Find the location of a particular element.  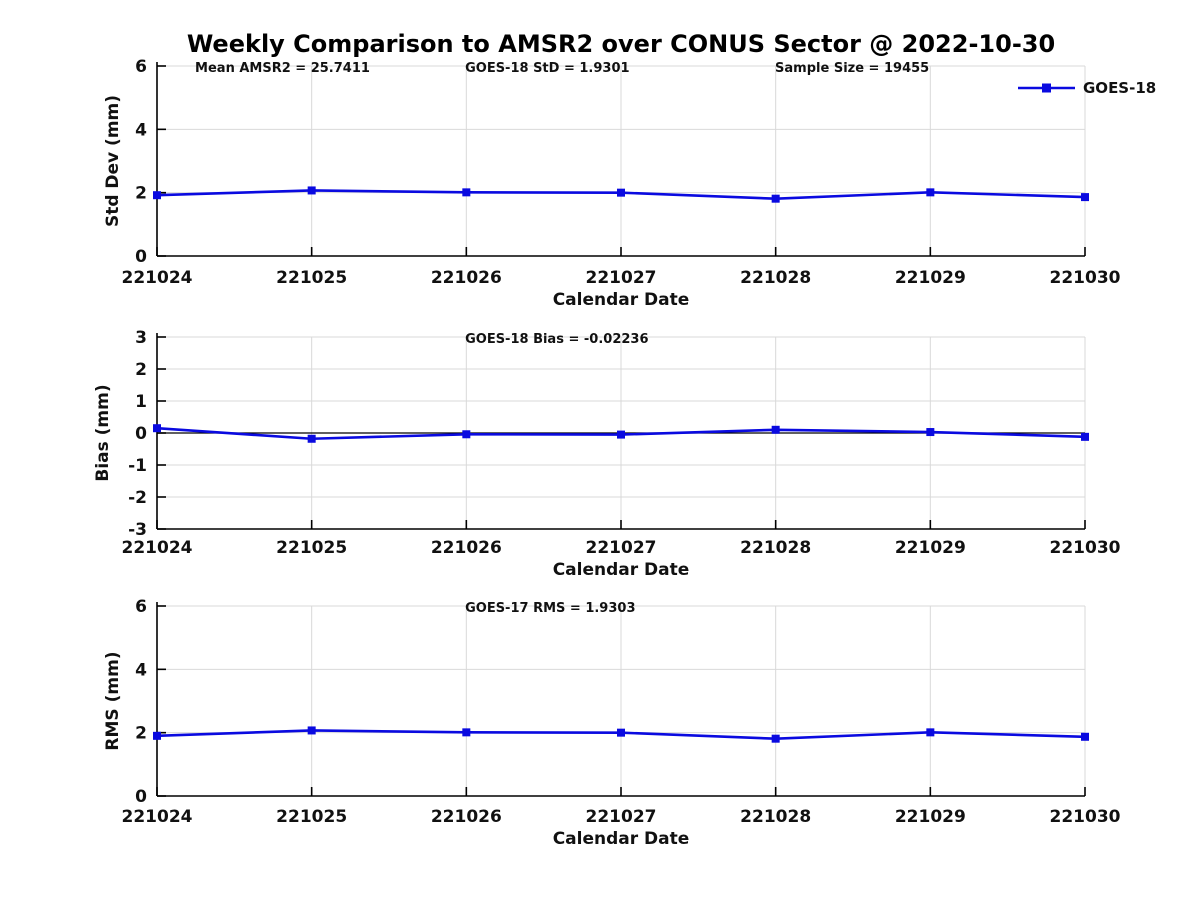

legend-marker-icon is located at coordinates (1046, 88).